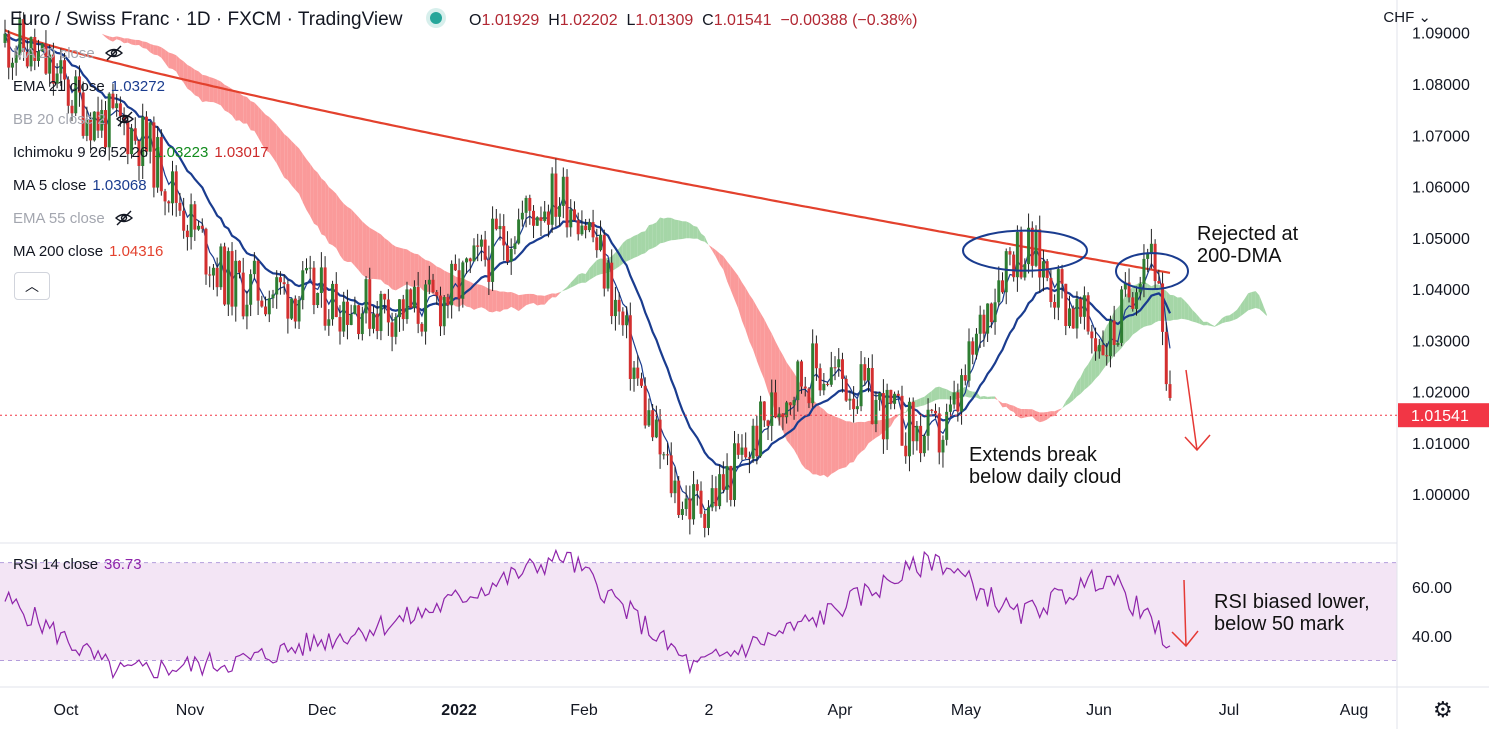  Describe the element at coordinates (1440, 416) in the screenshot. I see `last-price-value: 1.01541` at that location.